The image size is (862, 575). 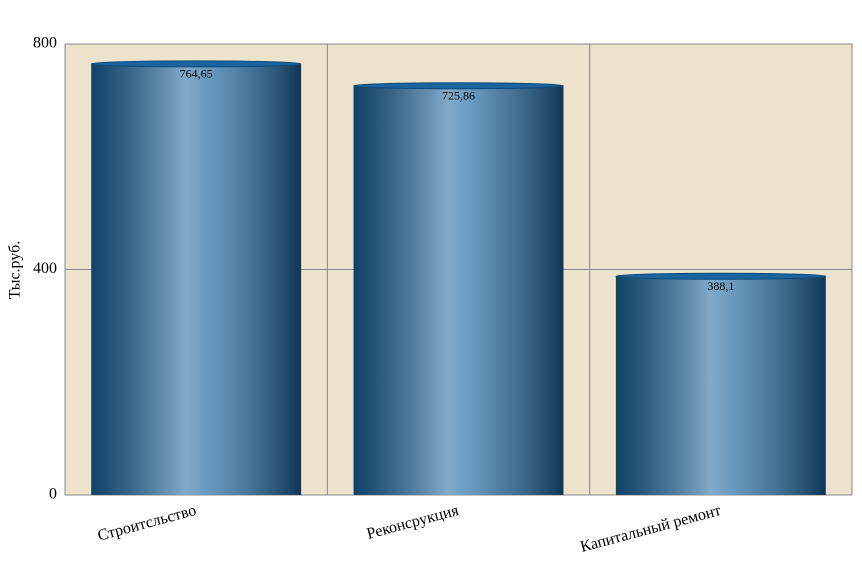 I want to click on x-tick-label: Строитсльство, so click(x=147, y=523).